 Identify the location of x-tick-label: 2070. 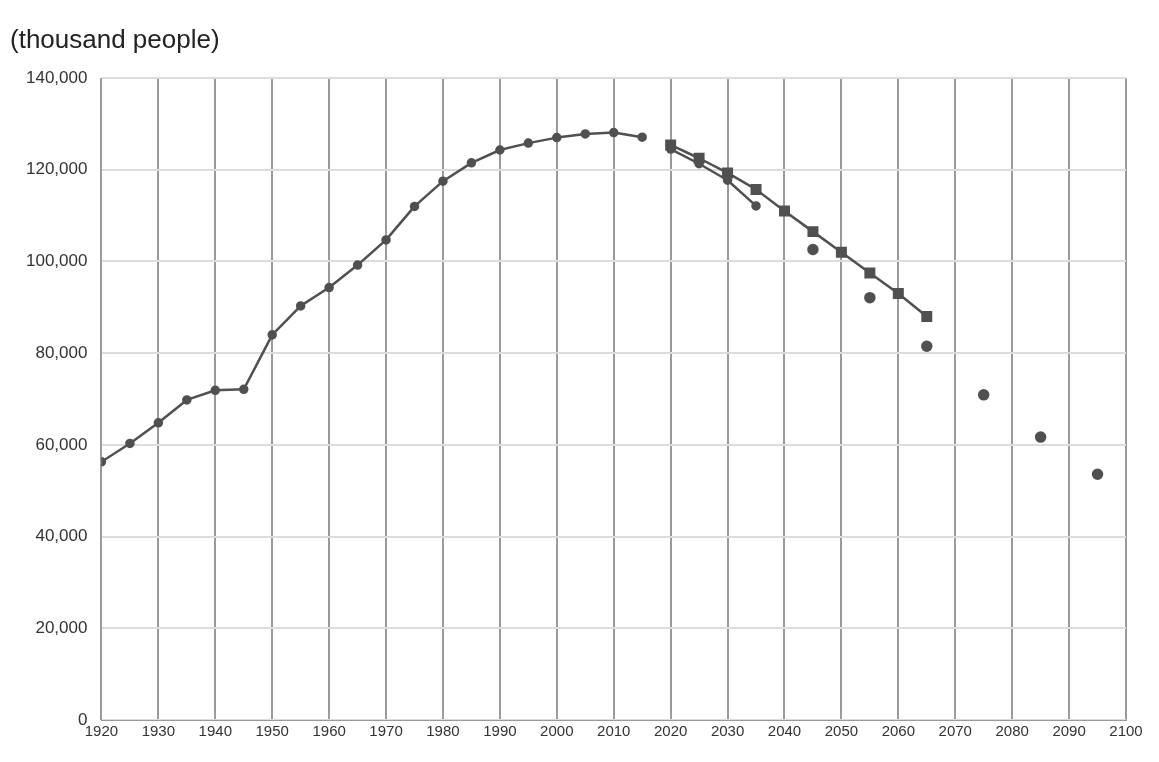
(955, 731).